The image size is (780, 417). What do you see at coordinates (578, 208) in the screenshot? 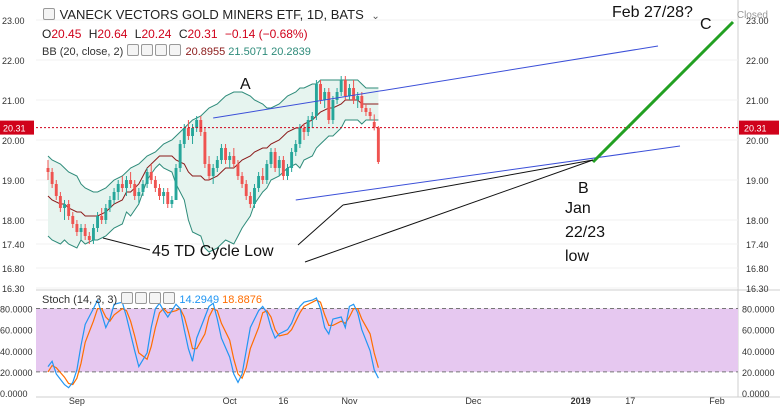
I see `annotation-jan-line1: Jan` at bounding box center [578, 208].